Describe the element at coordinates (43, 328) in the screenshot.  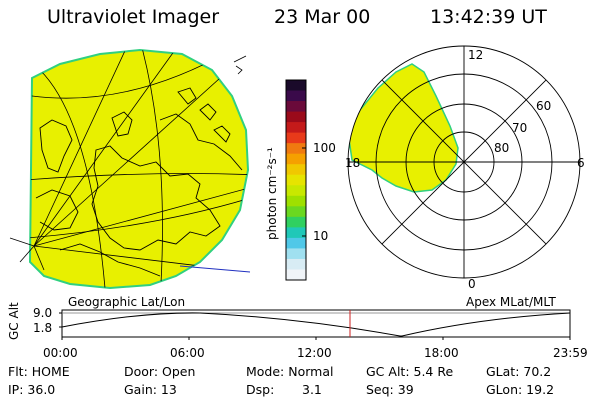
I see `altitude-ytick-1-8: 1.8` at that location.